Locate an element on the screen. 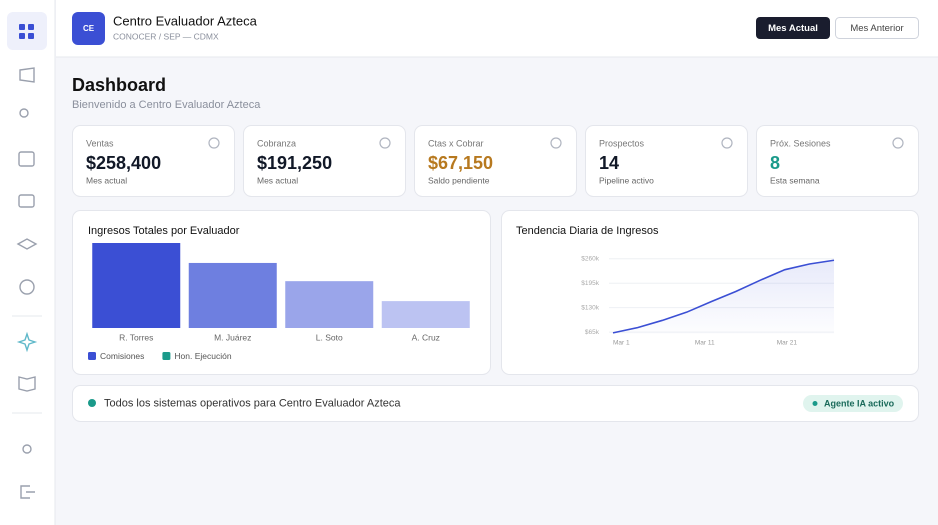  y-tick-label: $65k is located at coordinates (592, 332).